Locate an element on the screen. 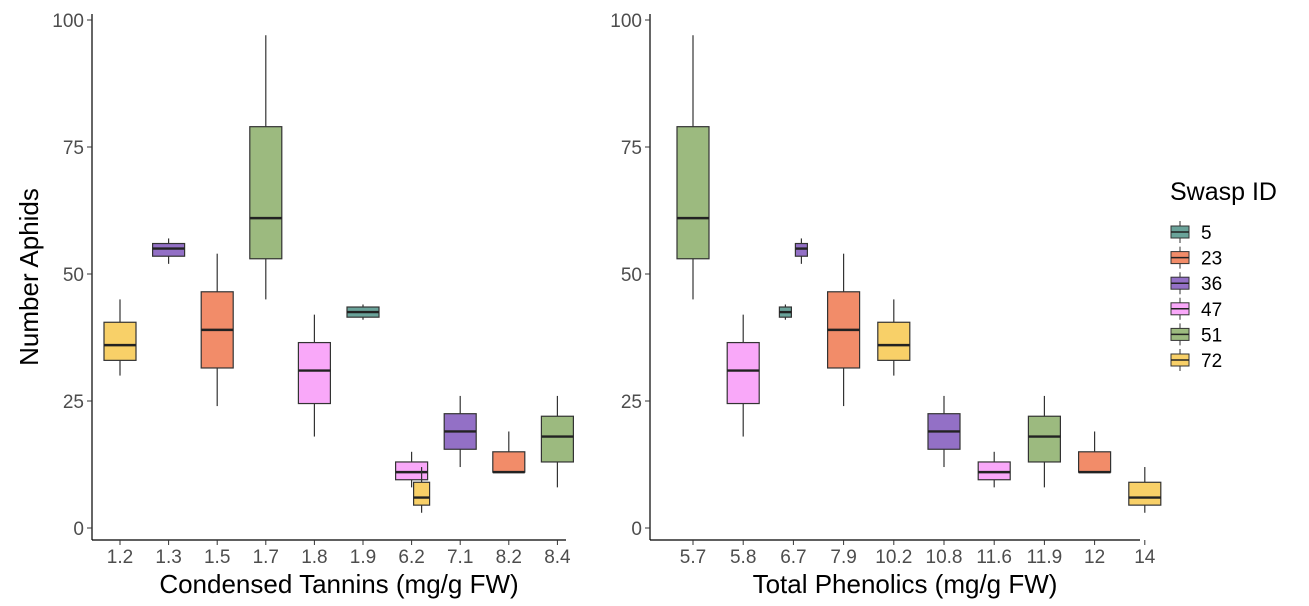  legend-title: Swasp ID is located at coordinates (1223, 192).